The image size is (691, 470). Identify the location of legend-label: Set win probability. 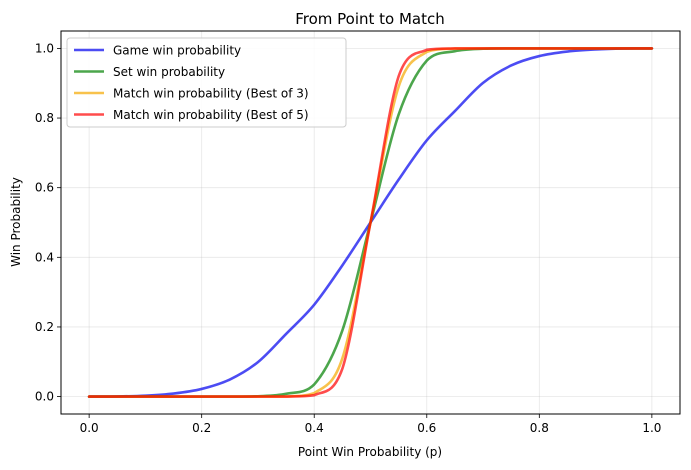
(169, 72).